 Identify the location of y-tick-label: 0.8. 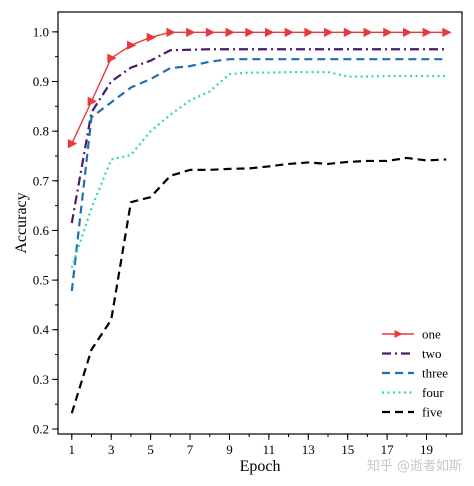
(41, 131).